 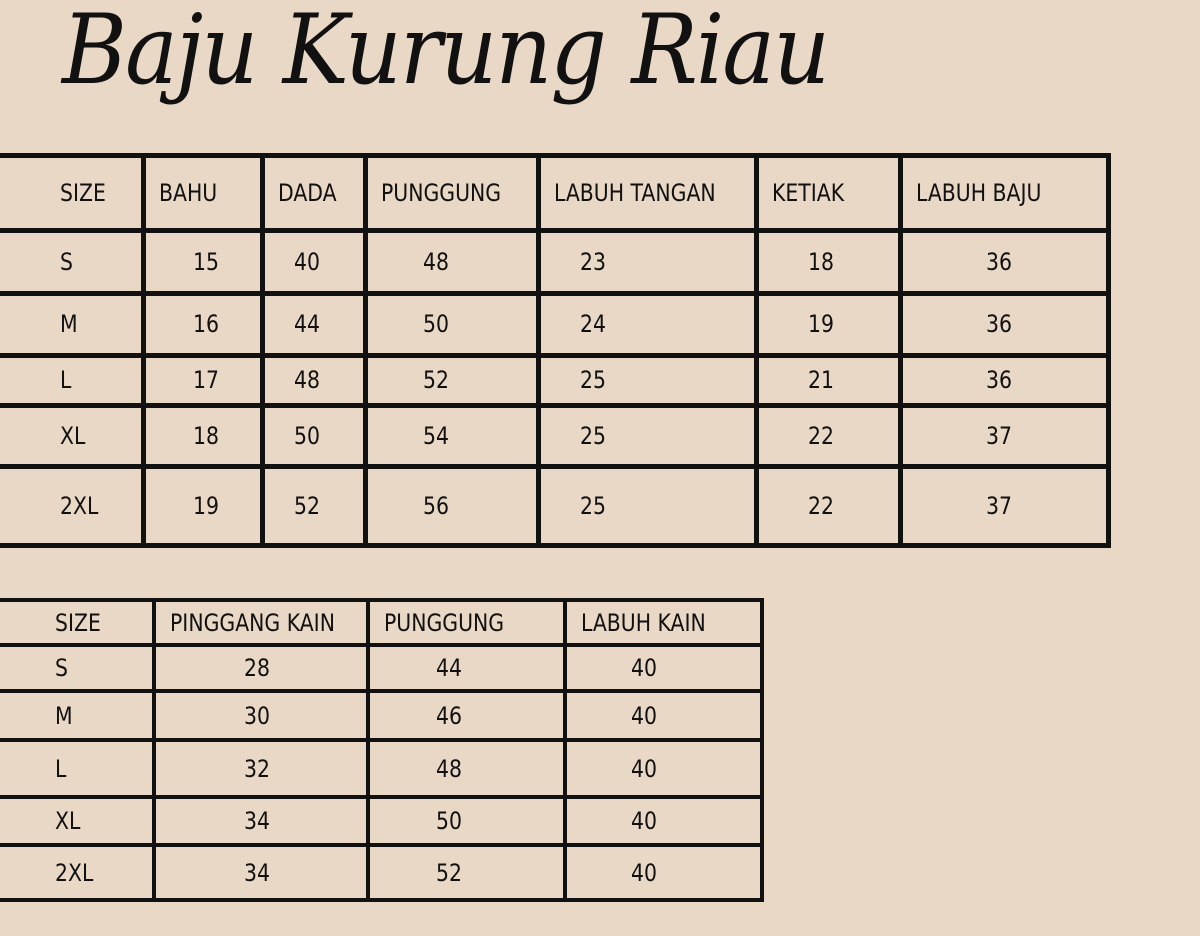 I want to click on measurement-cell: 56, so click(x=436, y=505).